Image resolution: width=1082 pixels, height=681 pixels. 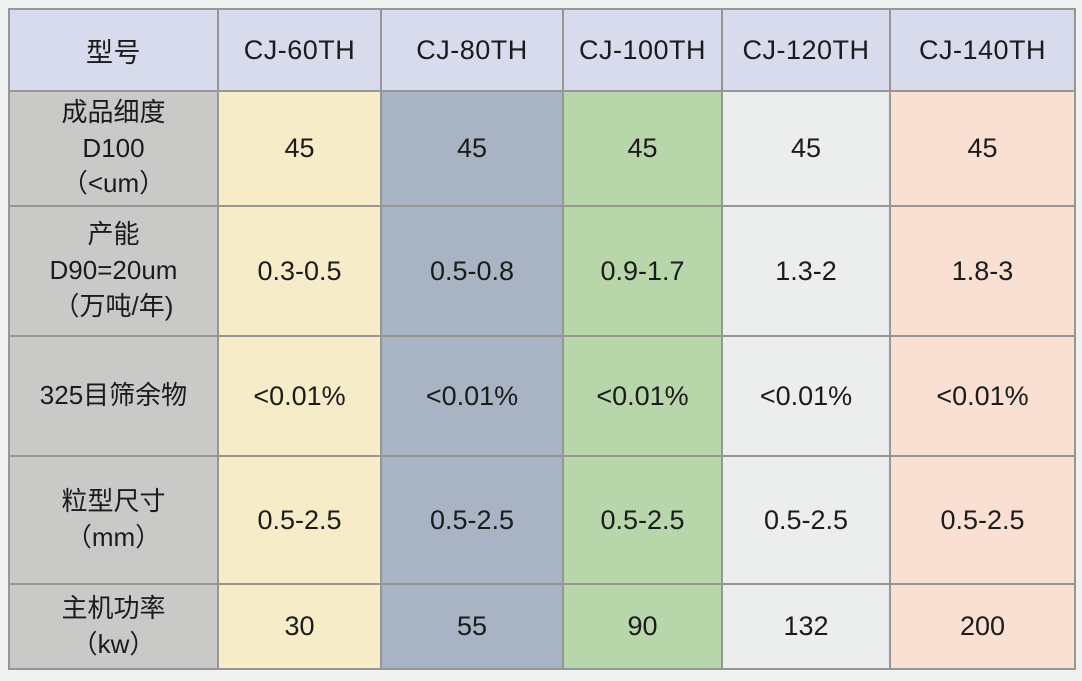 I want to click on row-label-sieve-residue: 325目筛余物, so click(x=113, y=396).